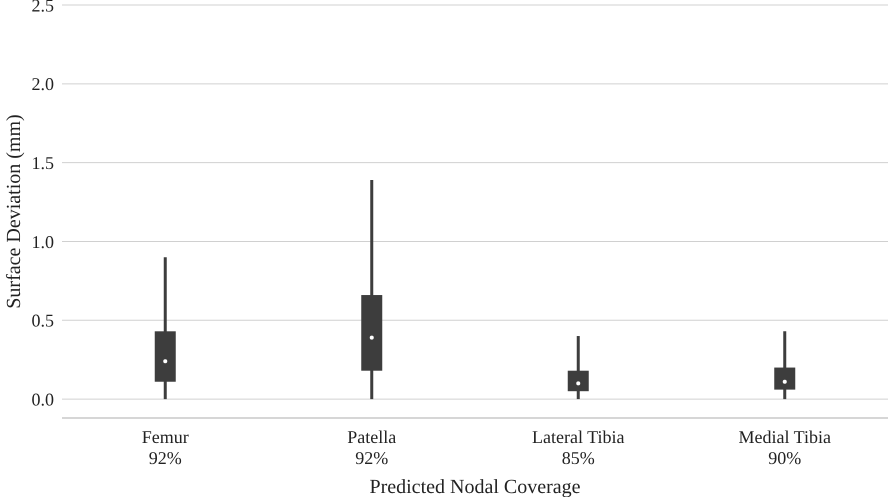 The image size is (892, 497). Describe the element at coordinates (43, 320) in the screenshot. I see `y-tick-label: 0.5` at that location.